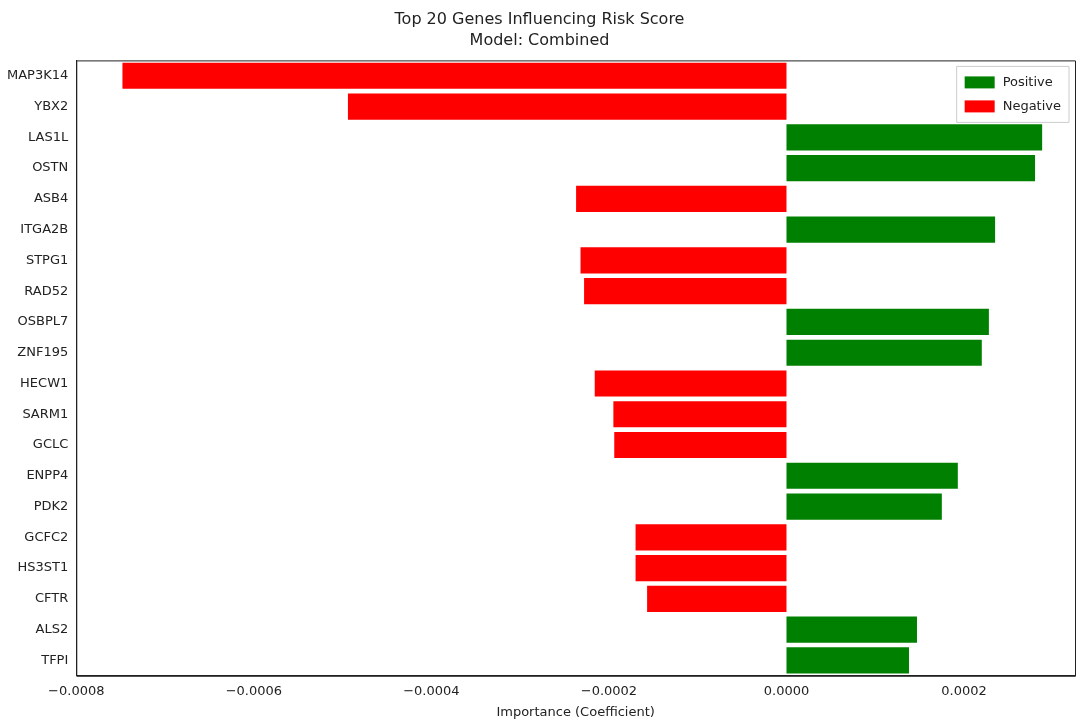  I want to click on y-tick-label: ASB4, so click(51, 198).